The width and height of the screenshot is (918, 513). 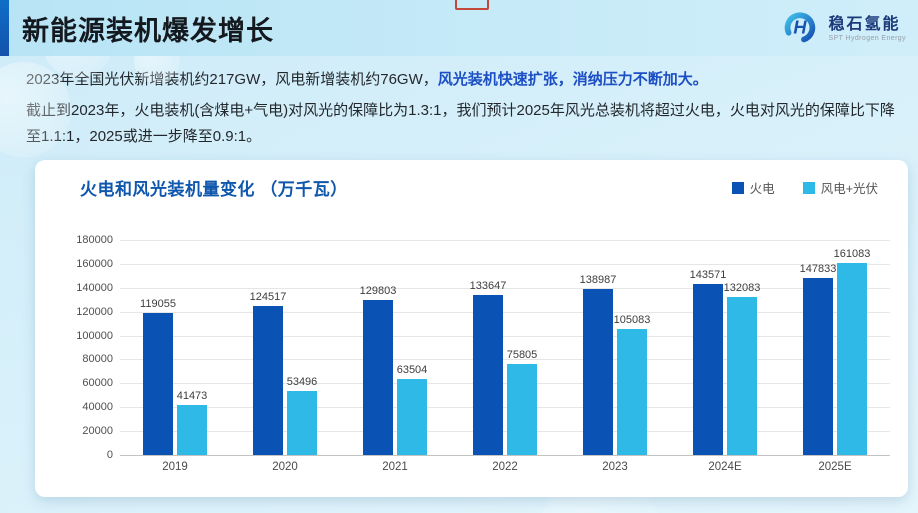 What do you see at coordinates (725, 467) in the screenshot?
I see `x-tick-label: 2024E` at bounding box center [725, 467].